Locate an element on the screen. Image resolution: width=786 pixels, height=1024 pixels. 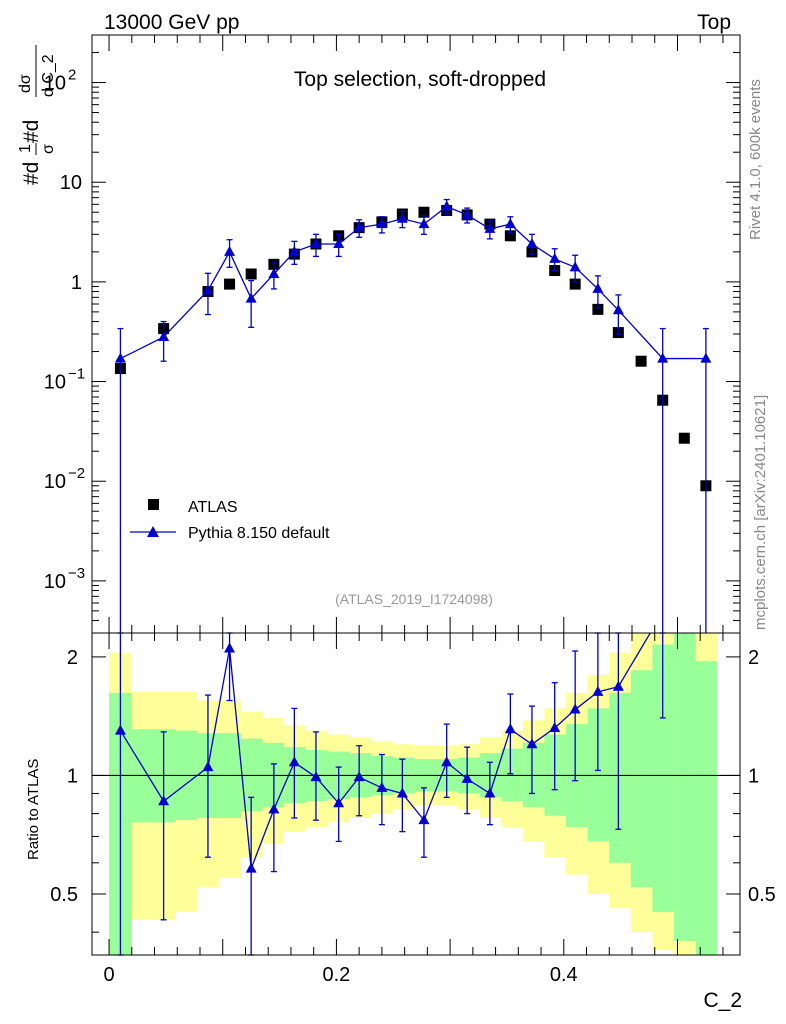
ratio-y-tick-label-left: 2 is located at coordinates (72, 658).